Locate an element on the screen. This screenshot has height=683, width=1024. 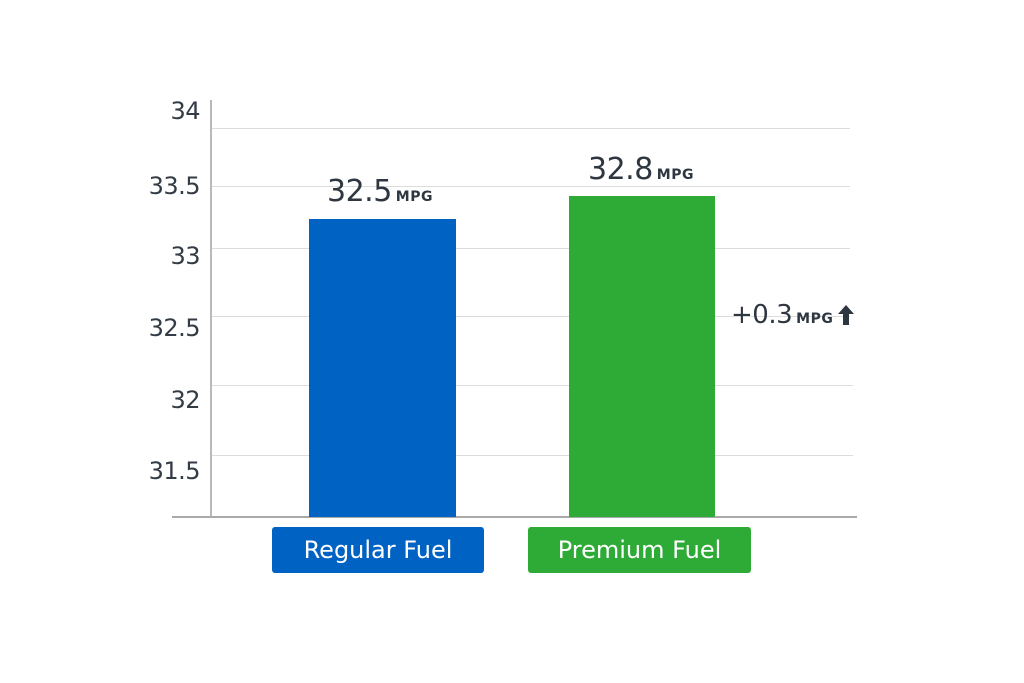
x-axis-line is located at coordinates (514, 517).